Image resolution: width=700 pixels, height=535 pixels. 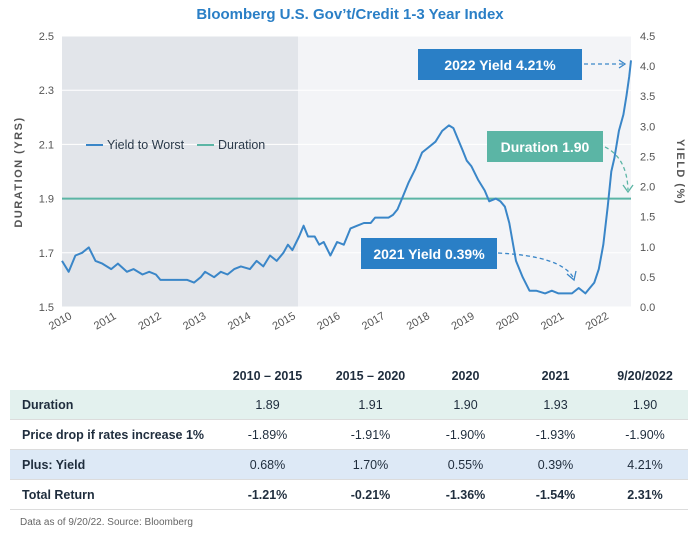 I want to click on callout-duration-text: Duration 1.90, so click(x=545, y=147).